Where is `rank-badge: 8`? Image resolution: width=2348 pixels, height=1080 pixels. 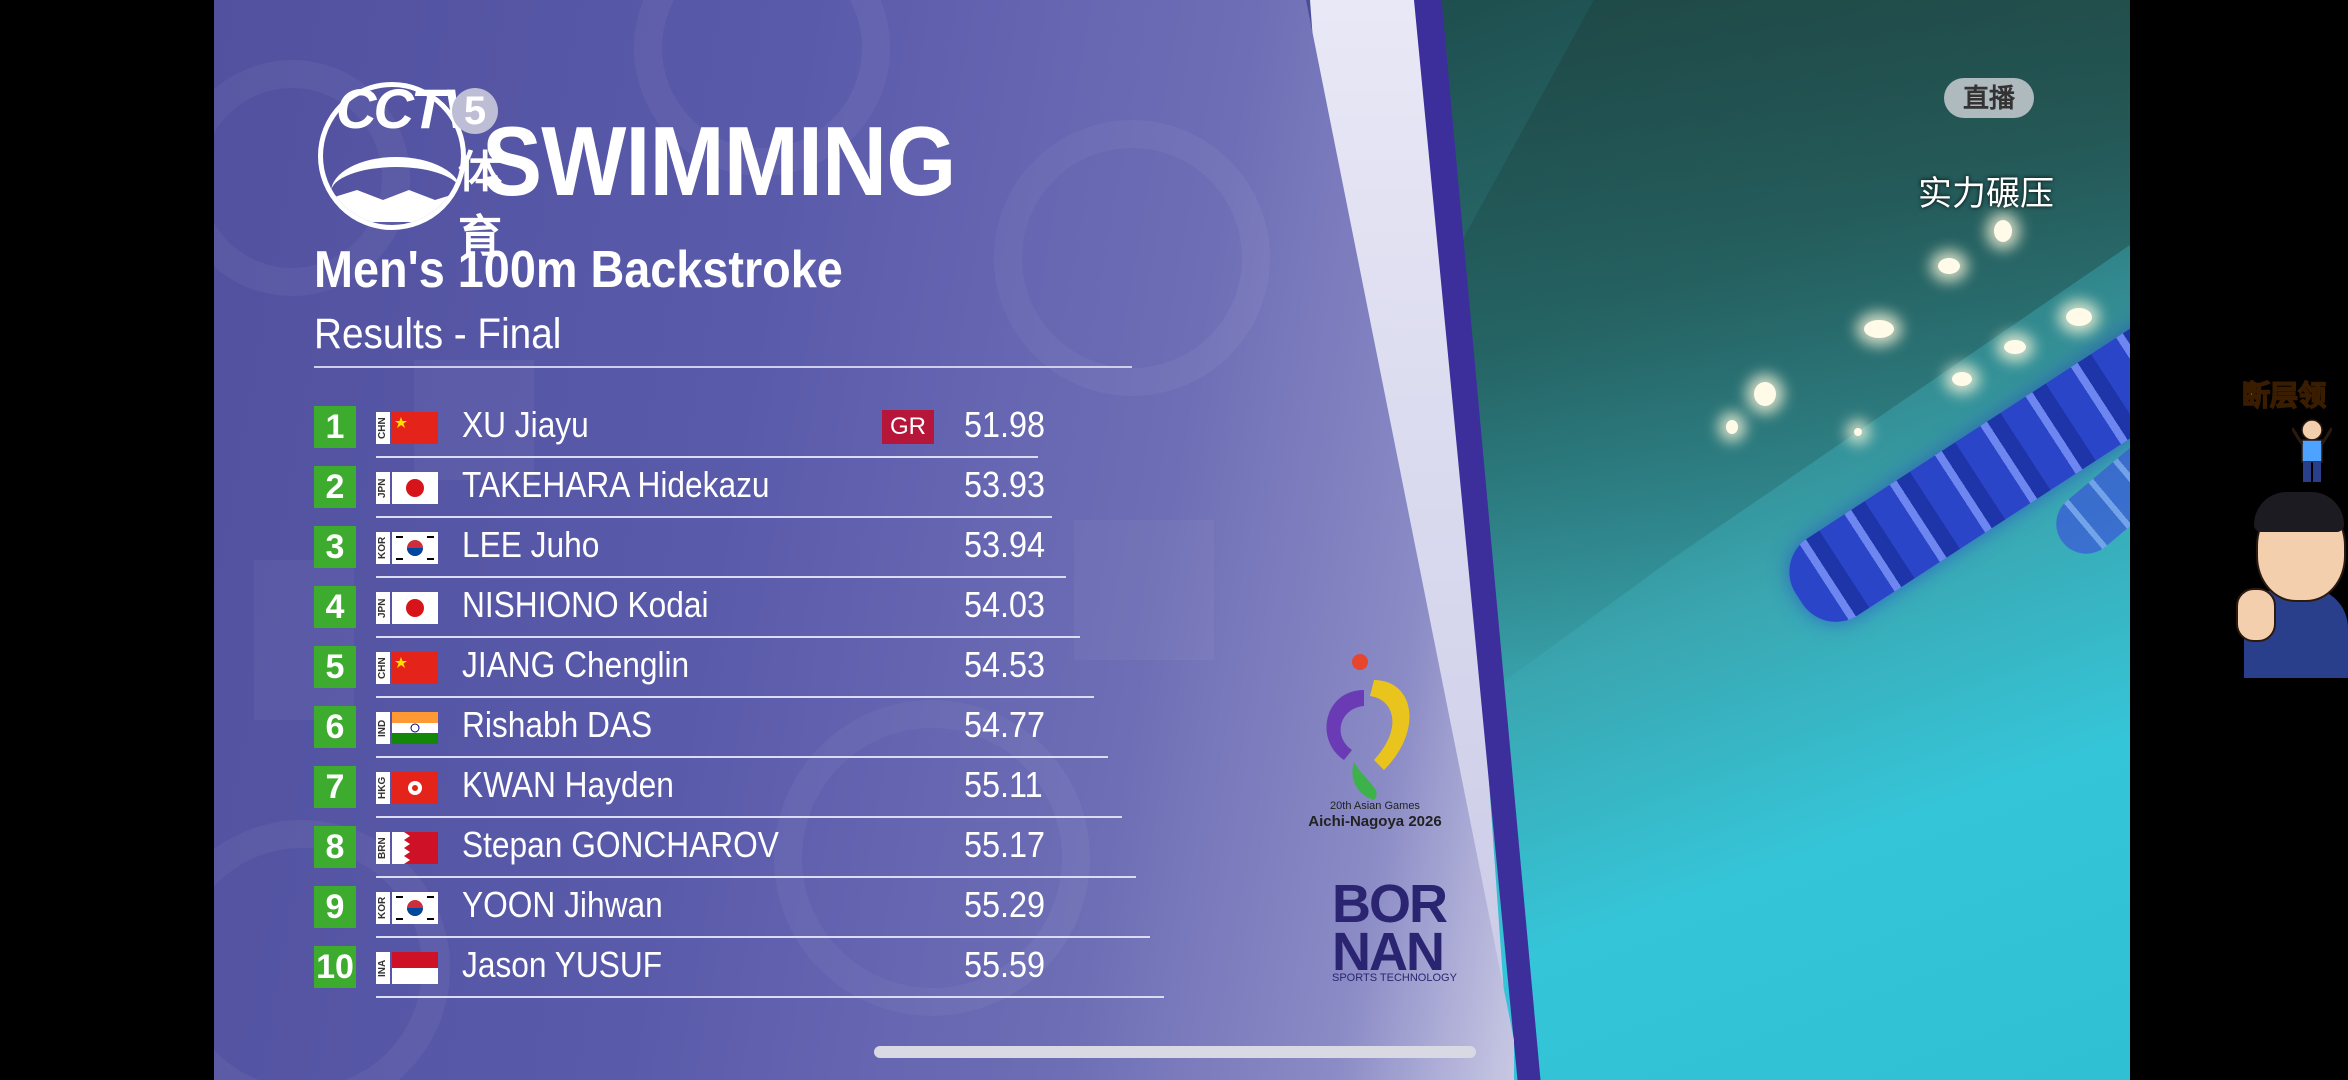 rank-badge: 8 is located at coordinates (335, 847).